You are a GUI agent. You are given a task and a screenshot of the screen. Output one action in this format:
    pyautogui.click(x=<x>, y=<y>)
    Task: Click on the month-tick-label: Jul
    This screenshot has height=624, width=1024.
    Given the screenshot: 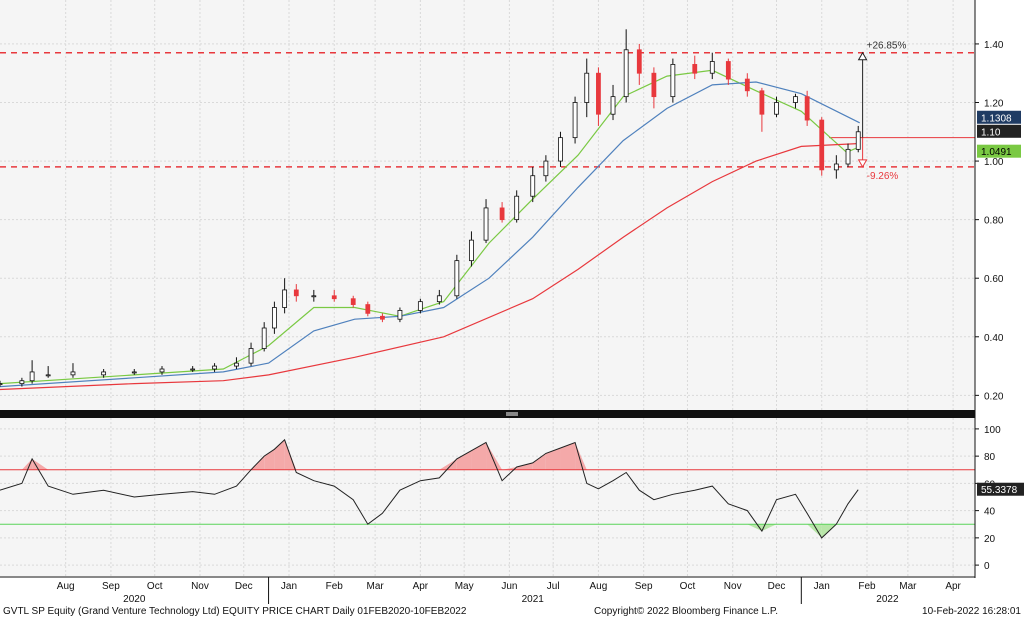 What is the action you would take?
    pyautogui.click(x=553, y=586)
    